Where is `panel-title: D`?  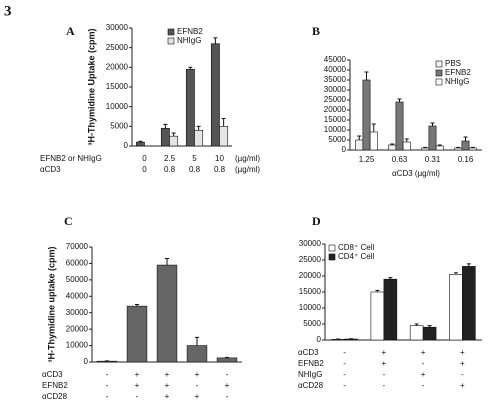 panel-title: D is located at coordinates (316, 221).